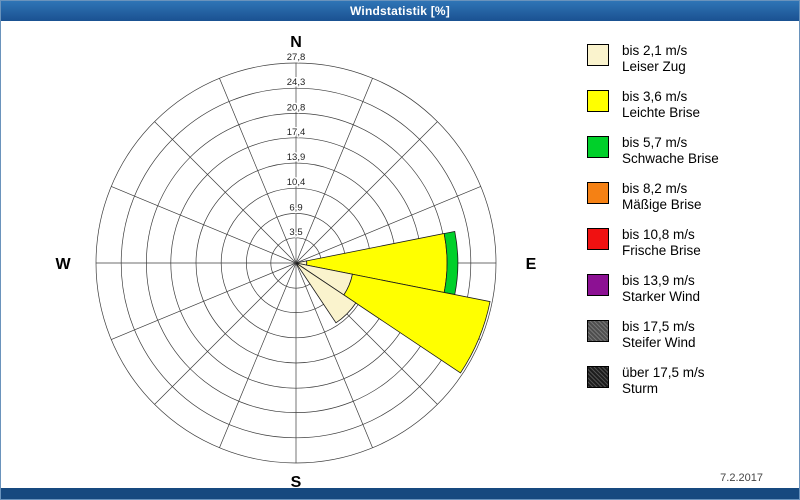 The image size is (800, 500). What do you see at coordinates (295, 232) in the screenshot?
I see `svg-text: 3,5` at bounding box center [295, 232].